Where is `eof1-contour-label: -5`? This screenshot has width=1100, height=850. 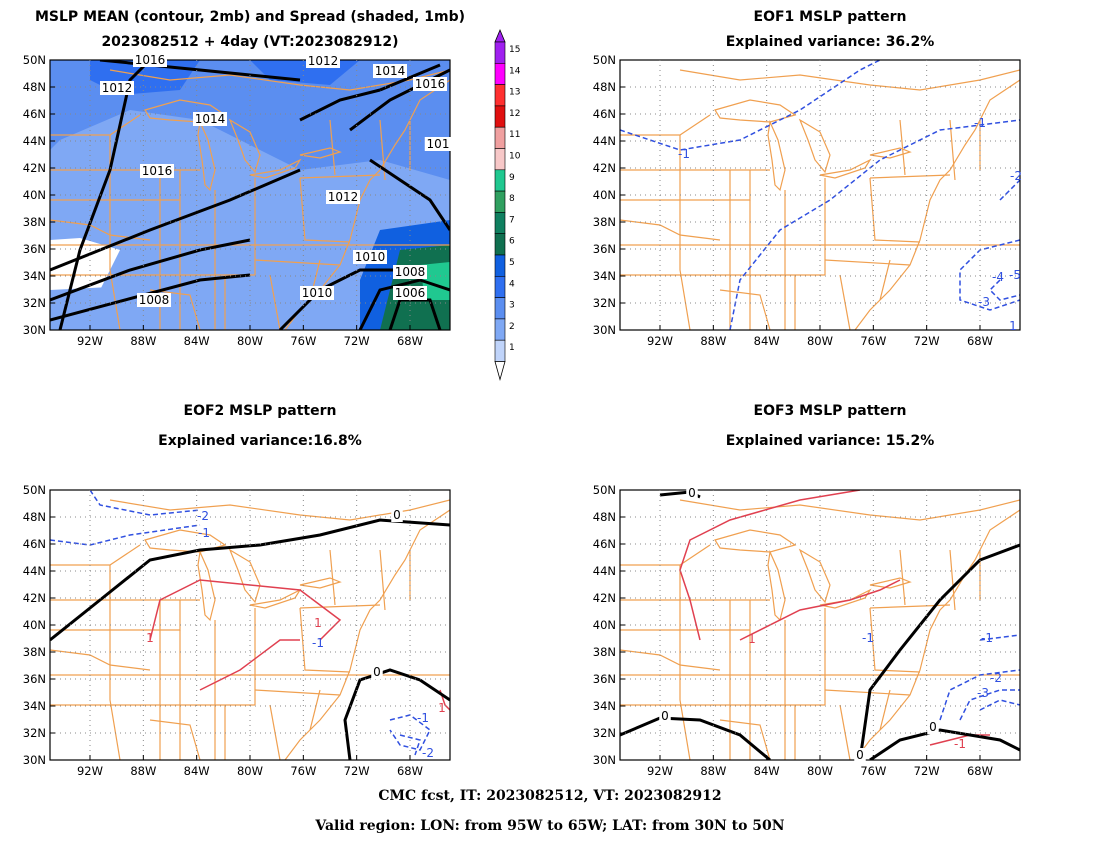 eof1-contour-label: -5 is located at coordinates (1015, 275).